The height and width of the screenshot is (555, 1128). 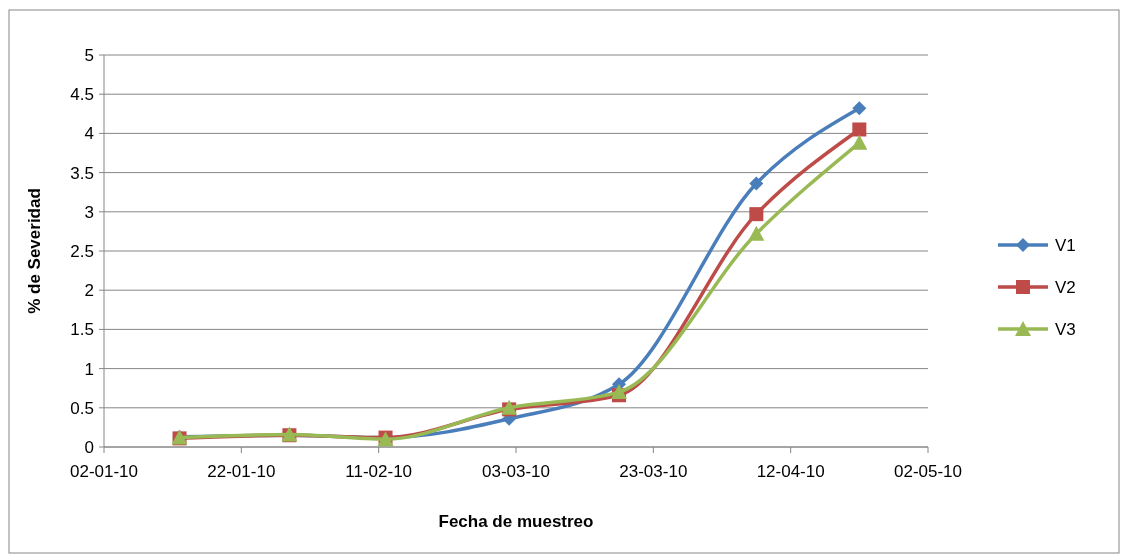 What do you see at coordinates (1065, 245) in the screenshot?
I see `legend-label: V1` at bounding box center [1065, 245].